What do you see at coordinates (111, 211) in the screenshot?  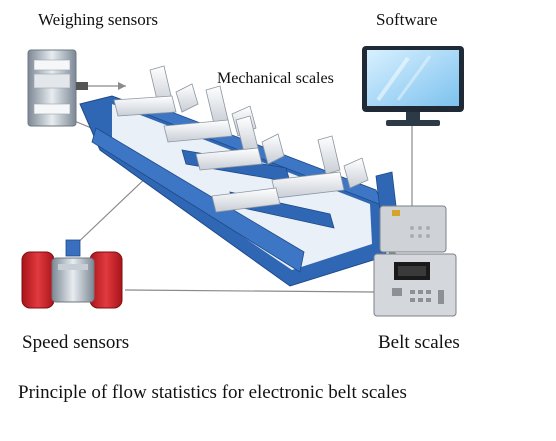 I see `connector-weigh-to-speed` at bounding box center [111, 211].